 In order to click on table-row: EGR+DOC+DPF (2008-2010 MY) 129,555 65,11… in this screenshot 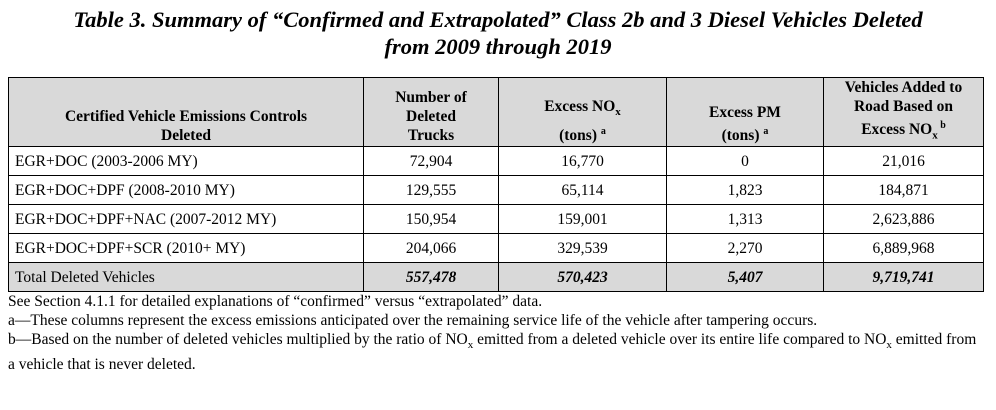, I will do `click(496, 190)`.